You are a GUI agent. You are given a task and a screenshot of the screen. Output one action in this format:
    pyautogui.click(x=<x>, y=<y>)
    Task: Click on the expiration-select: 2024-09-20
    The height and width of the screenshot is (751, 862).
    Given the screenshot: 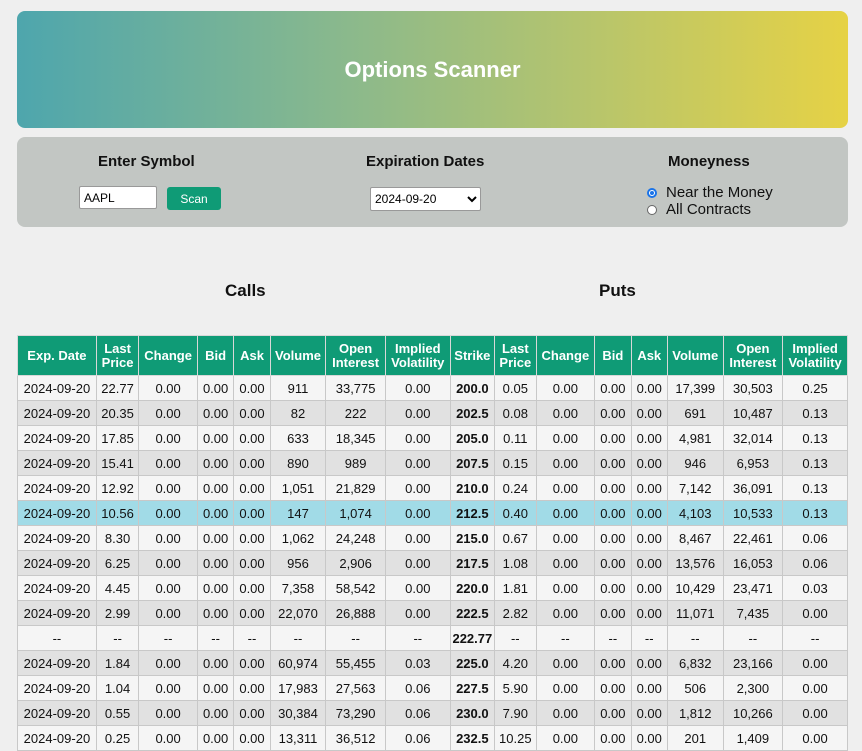 What is the action you would take?
    pyautogui.click(x=425, y=199)
    